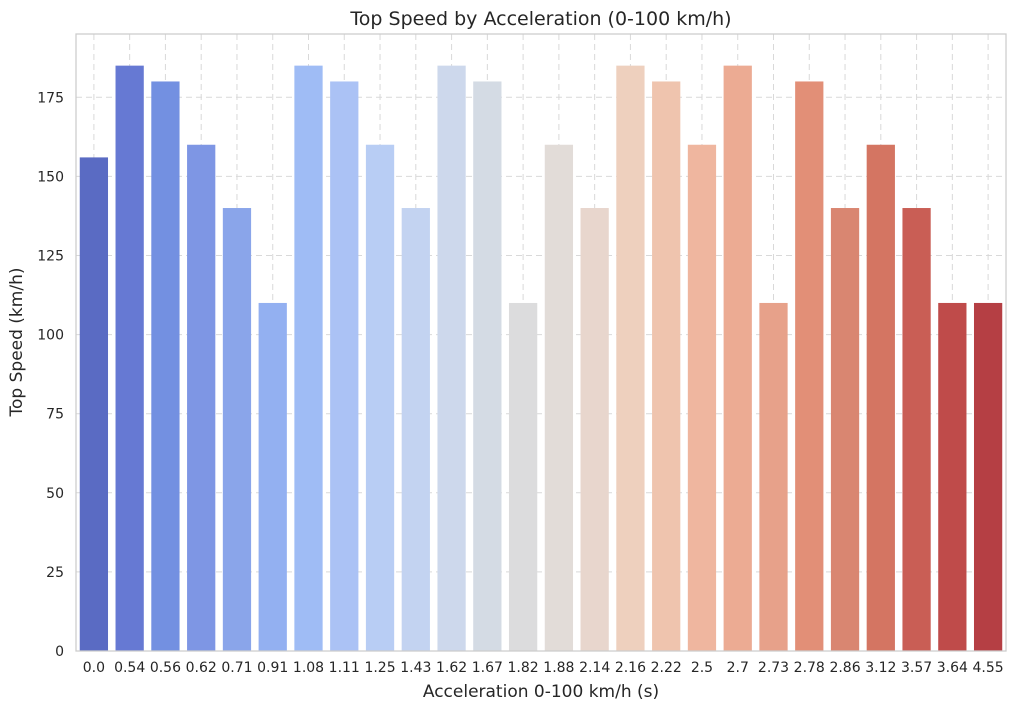 The height and width of the screenshot is (712, 1014). I want to click on bar-2.78, so click(809, 366).